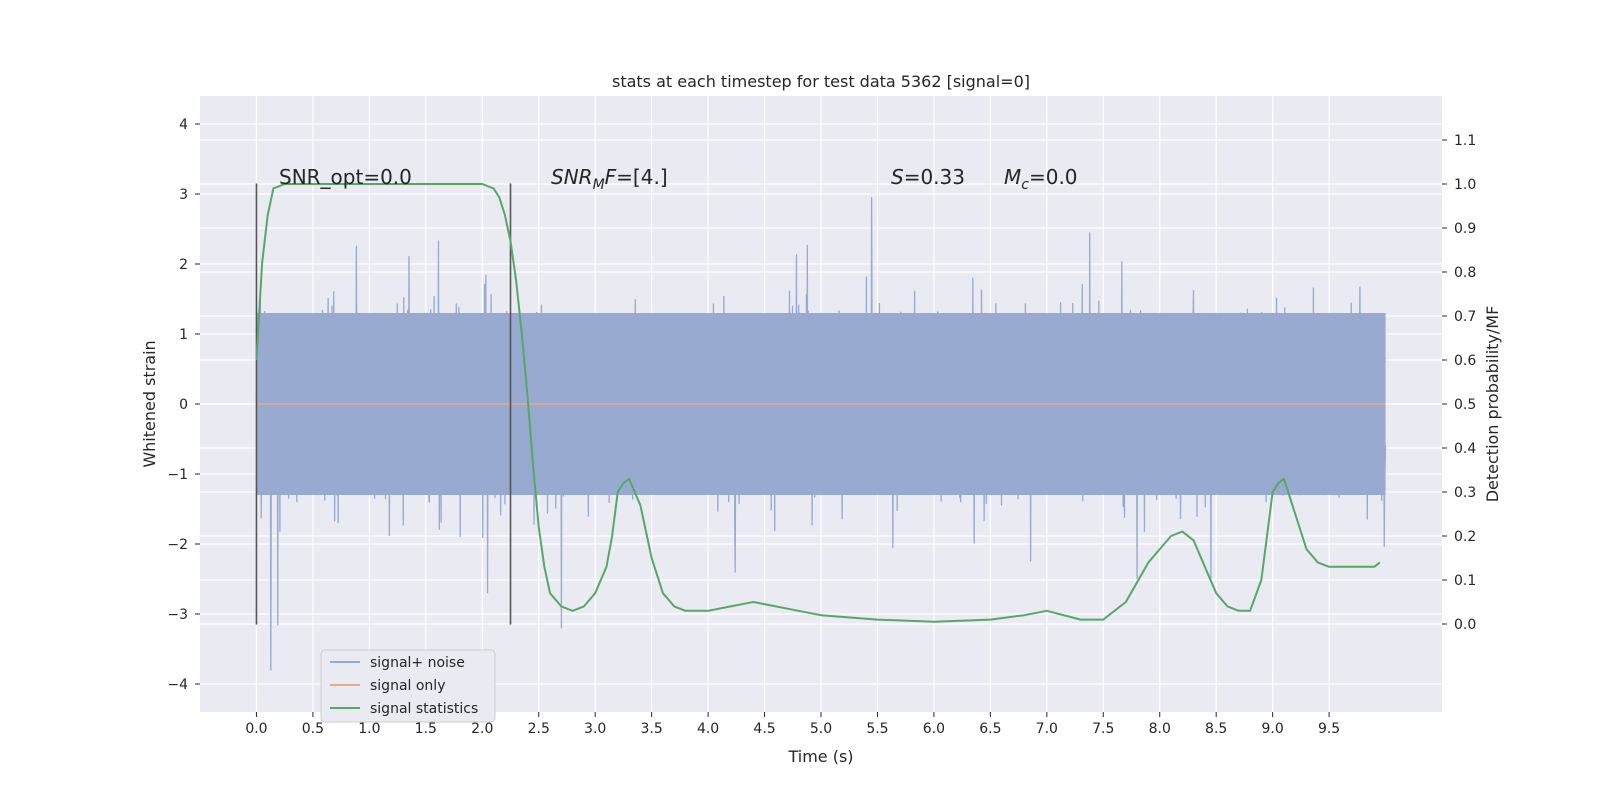  Describe the element at coordinates (1465, 581) in the screenshot. I see `y2-tick-label-10: 0.1` at that location.